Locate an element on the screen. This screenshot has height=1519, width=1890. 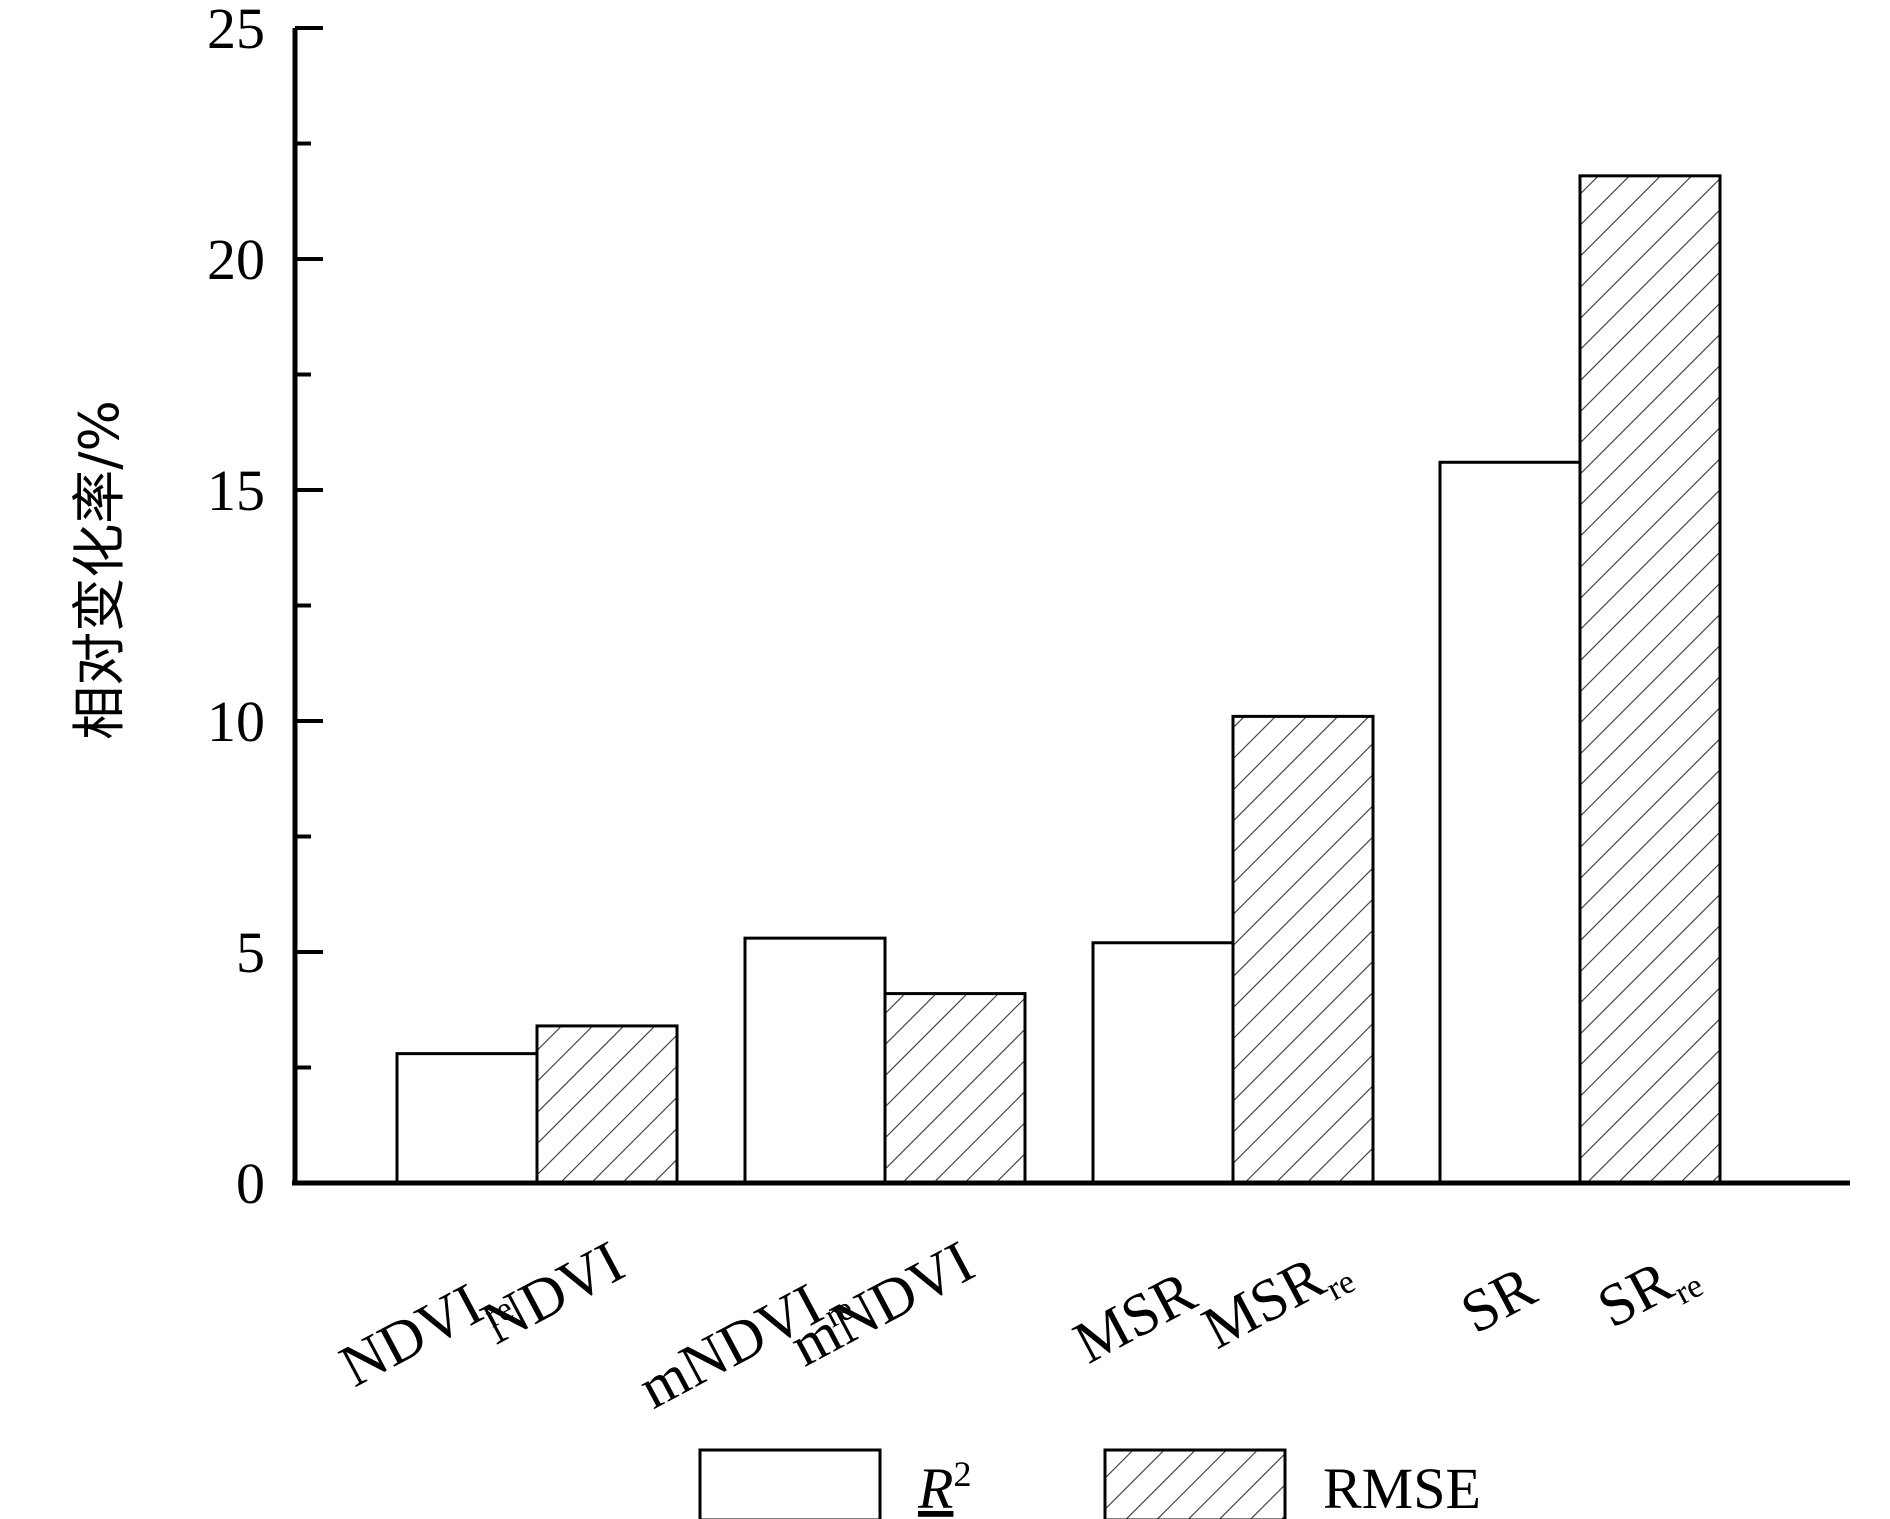
bar-r2-ndvi-re is located at coordinates (467, 1118).